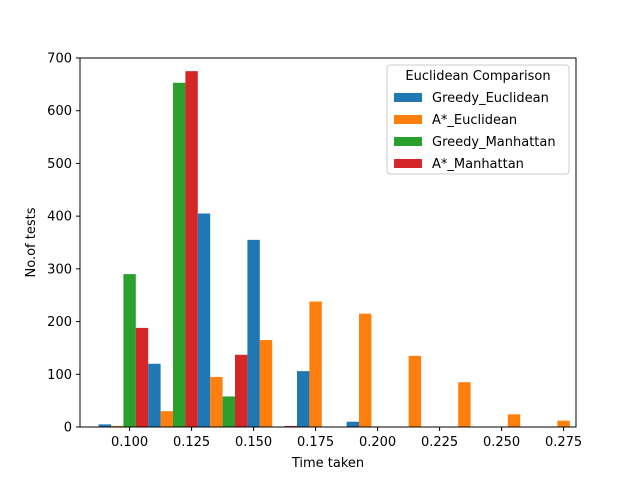 This screenshot has width=640, height=480. Describe the element at coordinates (59, 322) in the screenshot. I see `y-tick-label: 200` at that location.